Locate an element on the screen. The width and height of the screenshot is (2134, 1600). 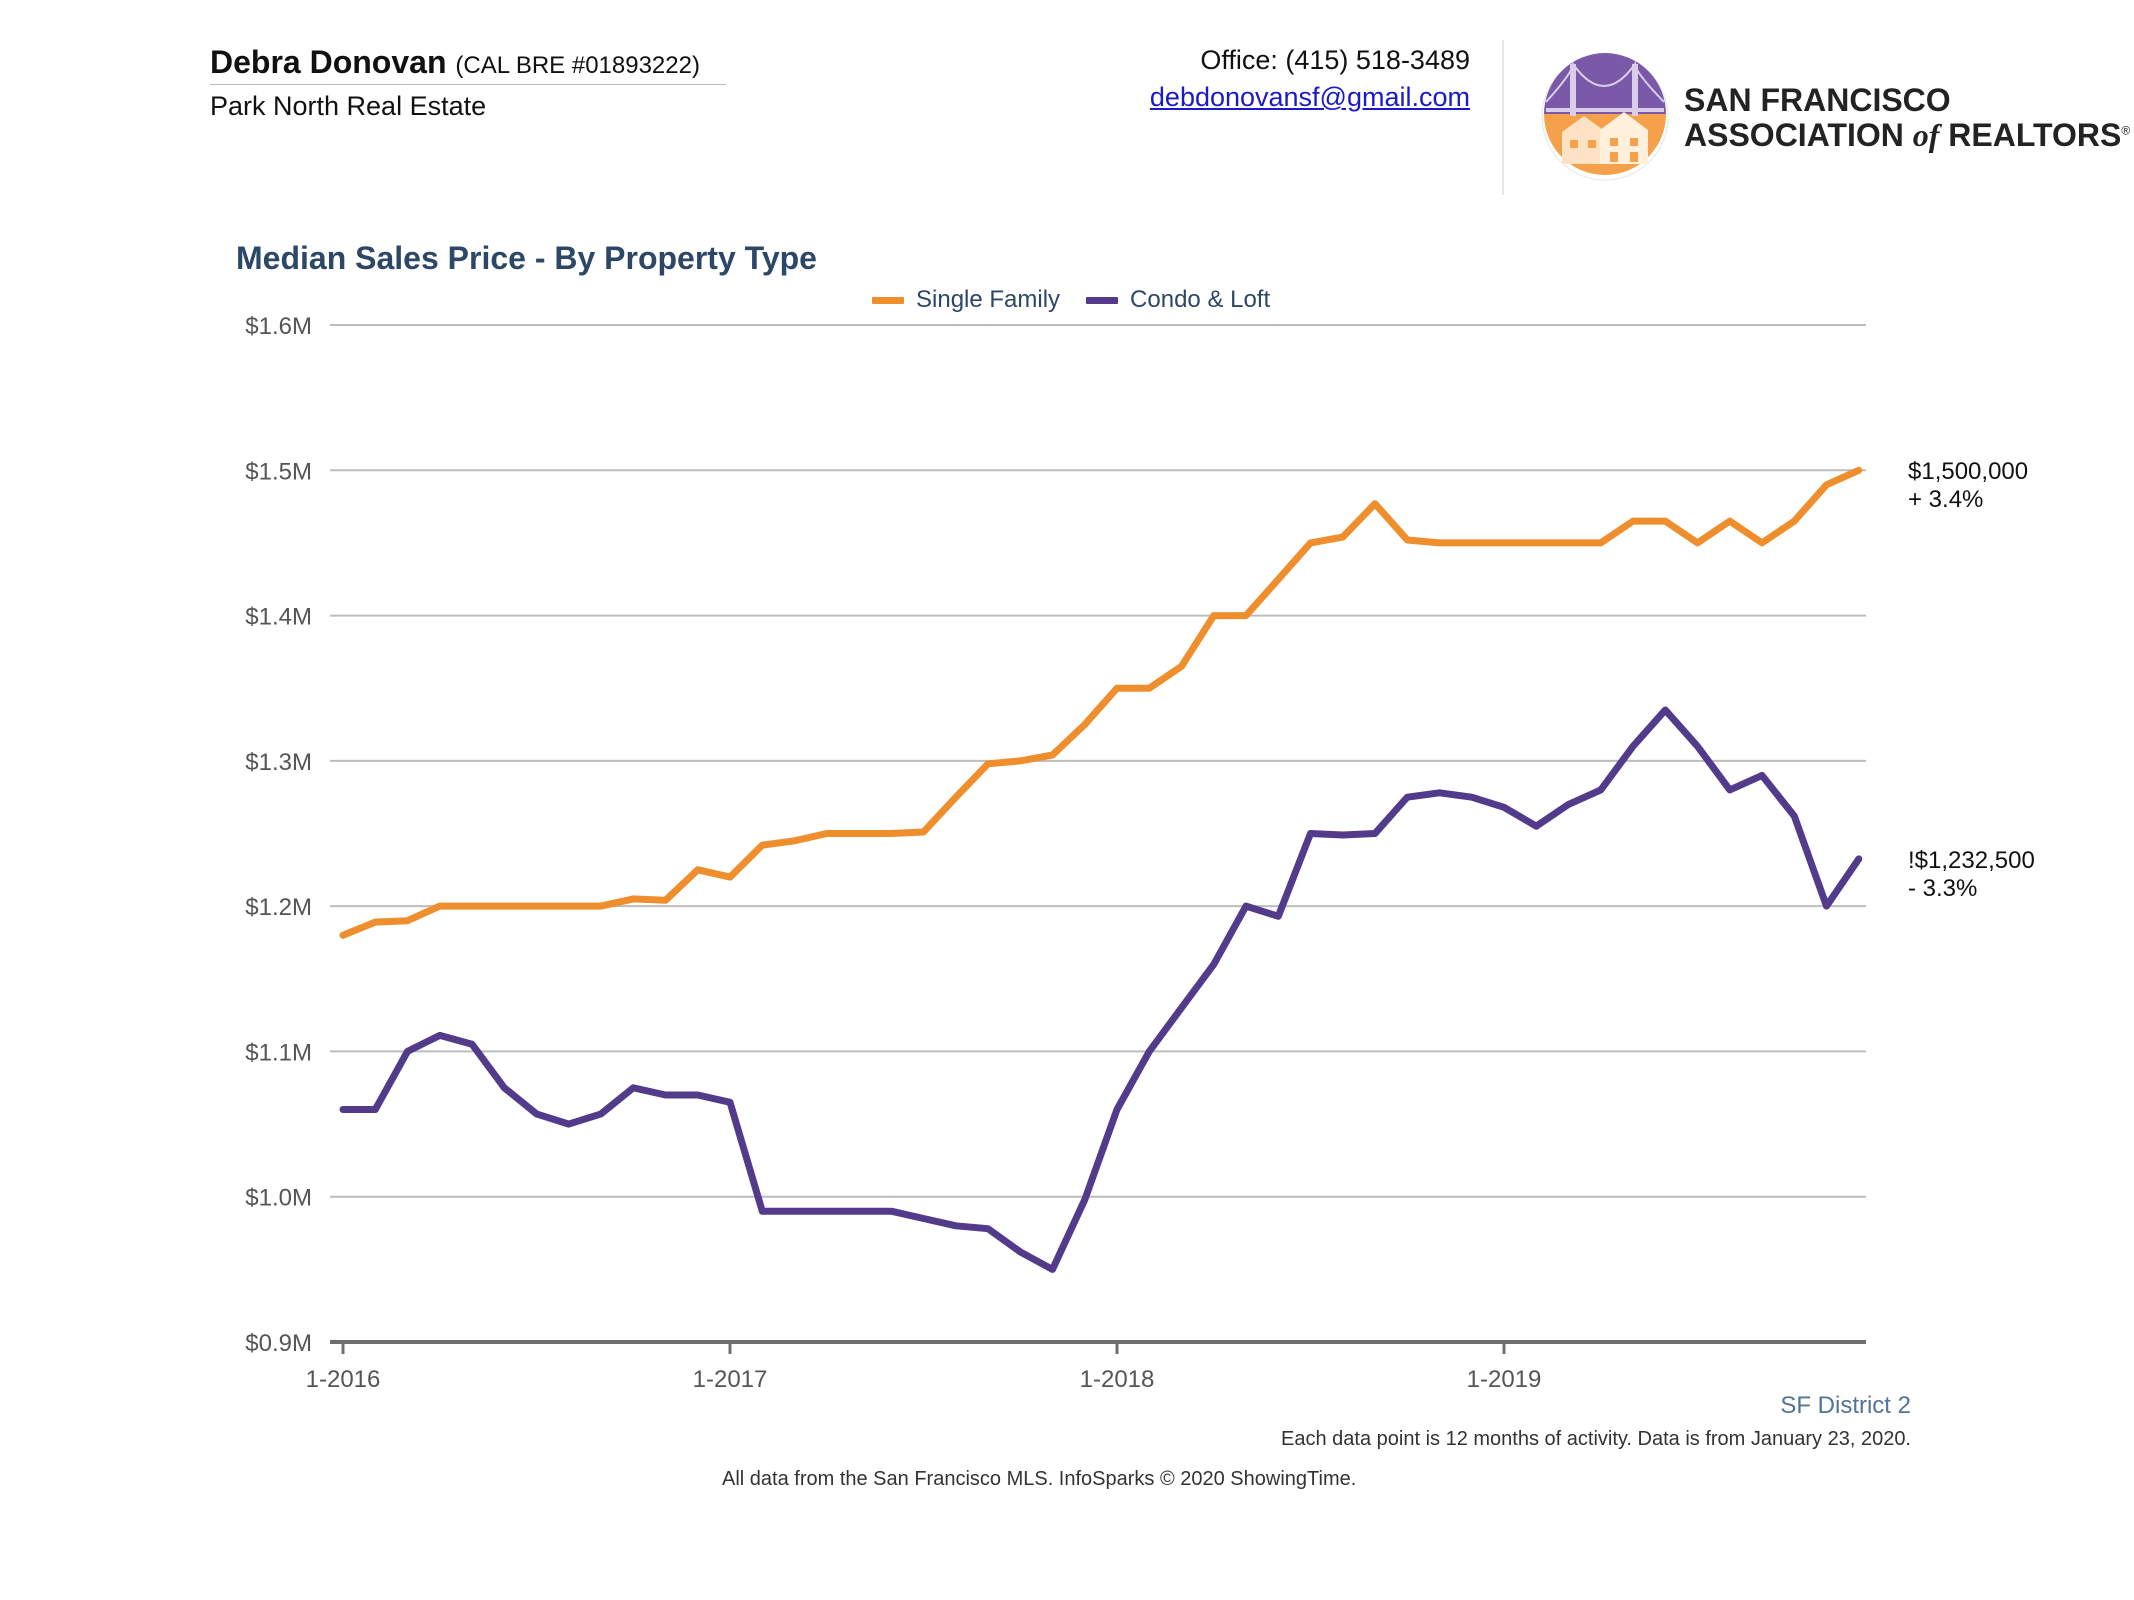
end-label-single-family: $1,500,000 + 3.4% is located at coordinates (1968, 486).